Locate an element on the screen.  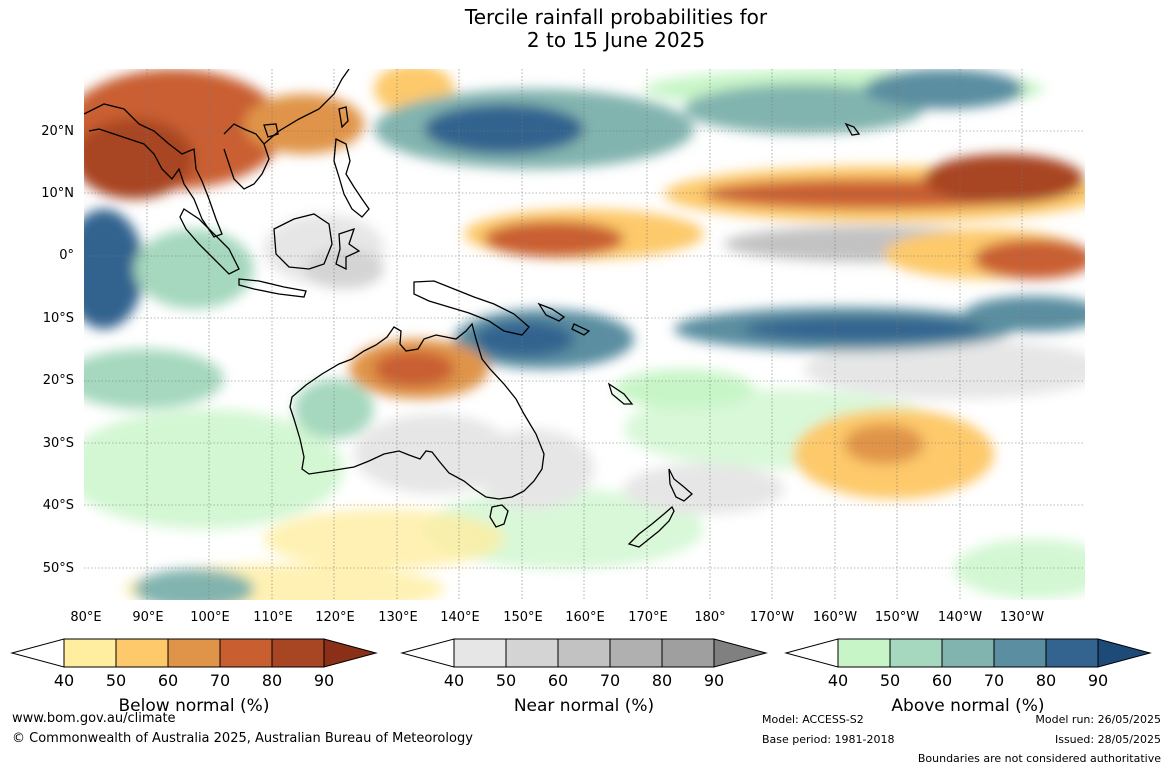
java-coast is located at coordinates (272, 288).